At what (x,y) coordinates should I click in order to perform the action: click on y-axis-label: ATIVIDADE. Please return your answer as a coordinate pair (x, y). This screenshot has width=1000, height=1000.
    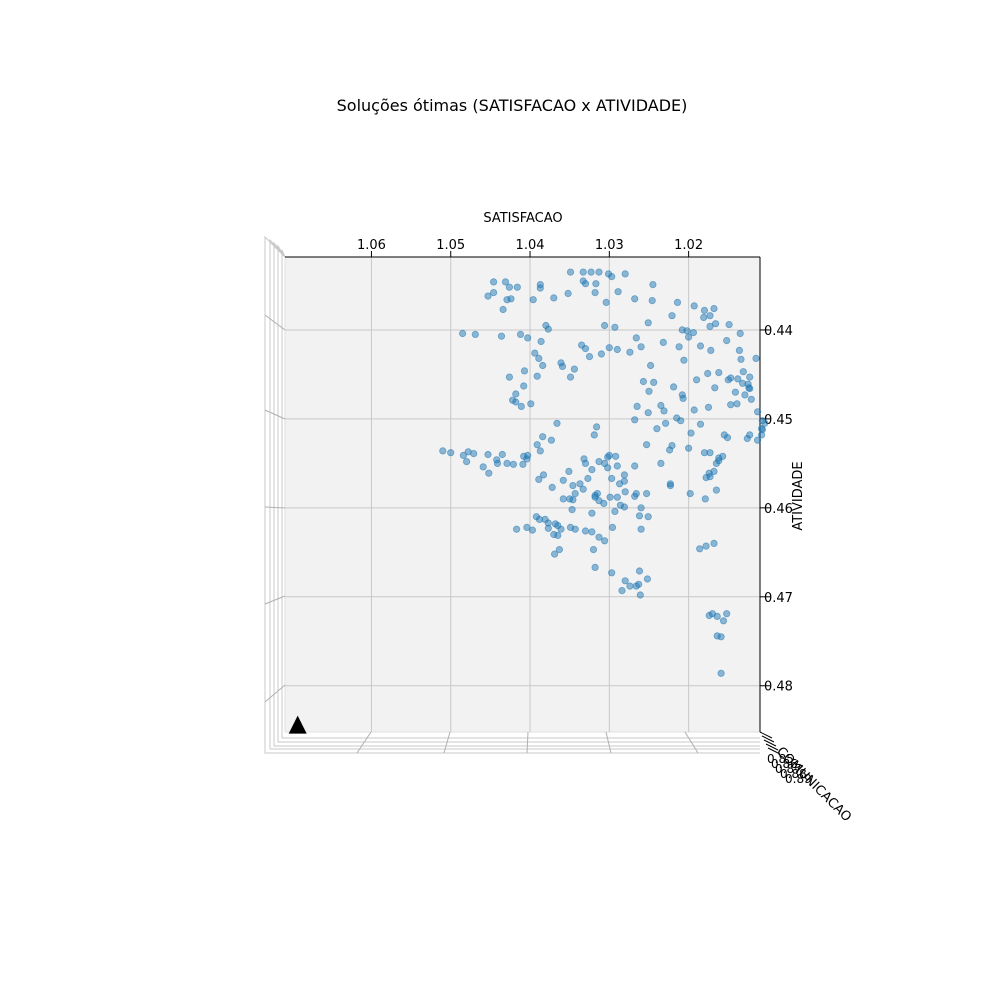
    Looking at the image, I should click on (798, 495).